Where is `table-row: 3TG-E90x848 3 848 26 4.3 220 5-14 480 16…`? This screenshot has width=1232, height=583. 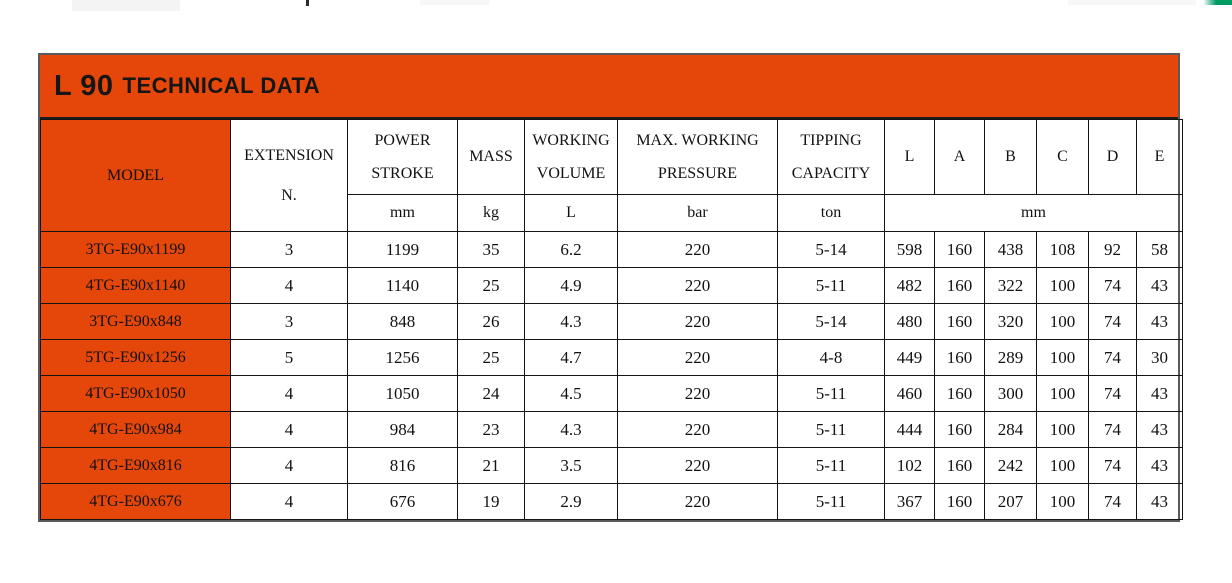
table-row: 3TG-E90x848 3 848 26 4.3 220 5-14 480 16… is located at coordinates (611, 321).